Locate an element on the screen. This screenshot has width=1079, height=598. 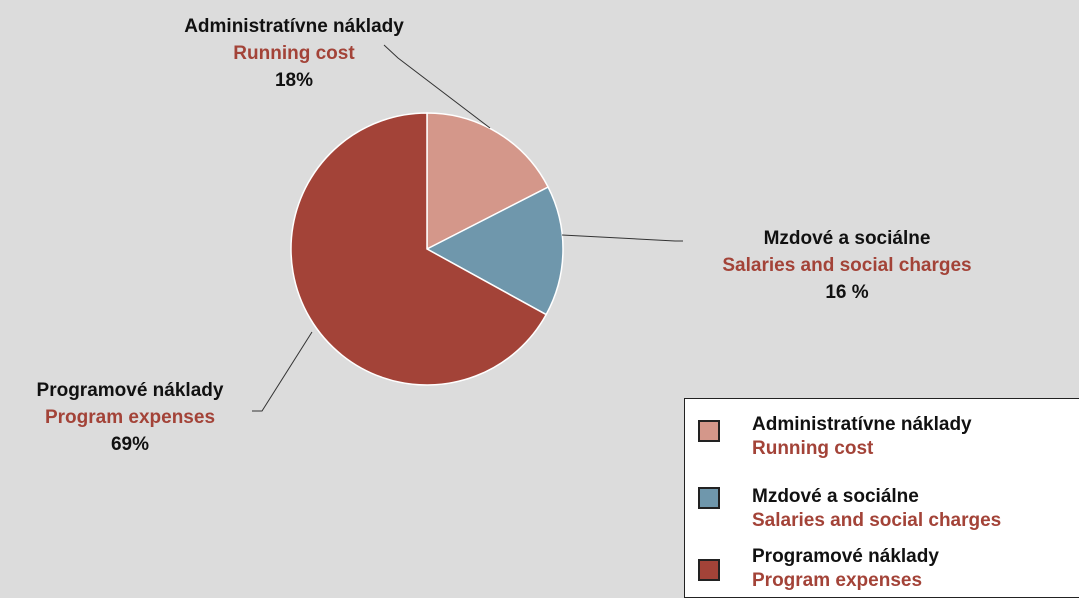
pie-slice-salaries is located at coordinates (494, 251).